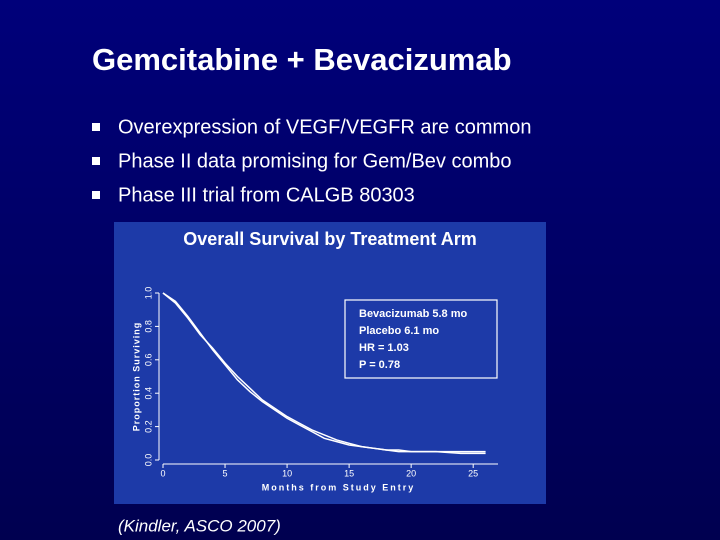 The width and height of the screenshot is (720, 540). What do you see at coordinates (162, 473) in the screenshot?
I see `x-tick-label: 0` at bounding box center [162, 473].